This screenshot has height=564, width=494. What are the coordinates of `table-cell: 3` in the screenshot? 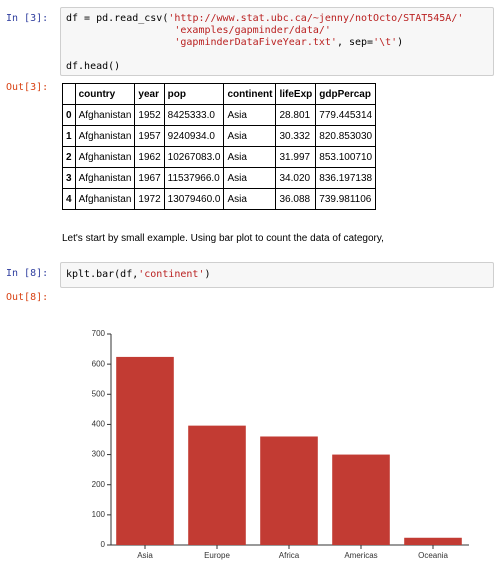 It's located at (69, 178).